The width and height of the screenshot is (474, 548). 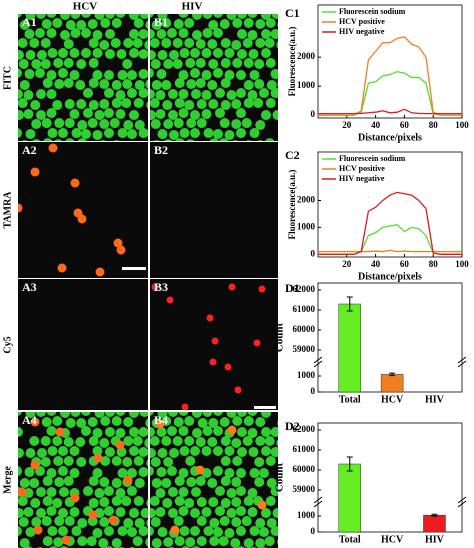 I want to click on x-tick-label: 80, so click(x=434, y=264).